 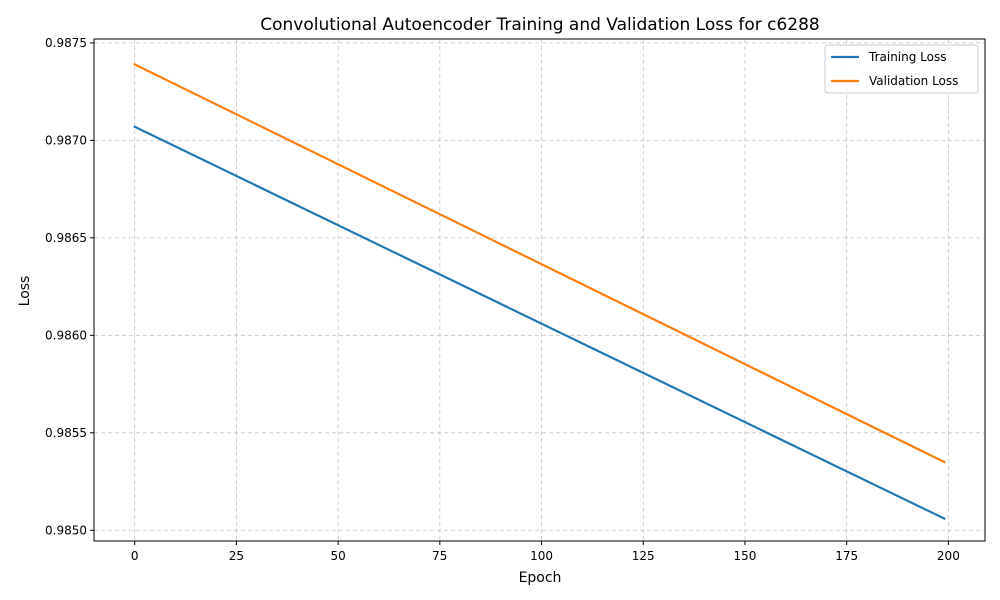 I want to click on x-tick-label: 150, so click(x=745, y=556).